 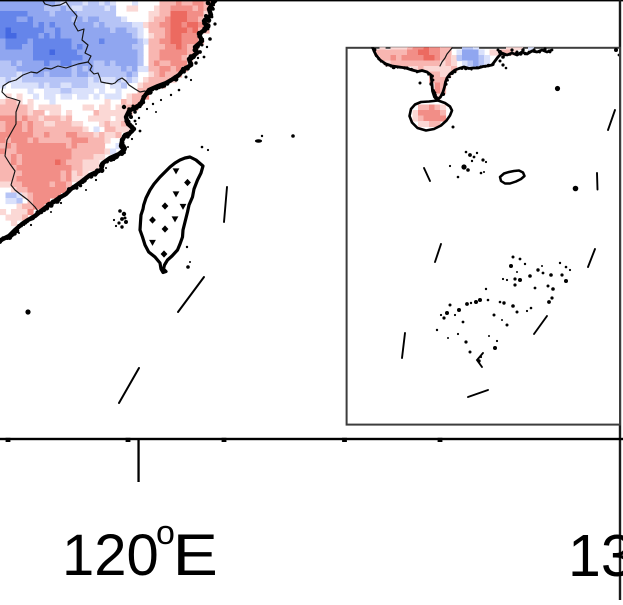 What do you see at coordinates (110, 555) in the screenshot?
I see `svg-text: 120` at bounding box center [110, 555].